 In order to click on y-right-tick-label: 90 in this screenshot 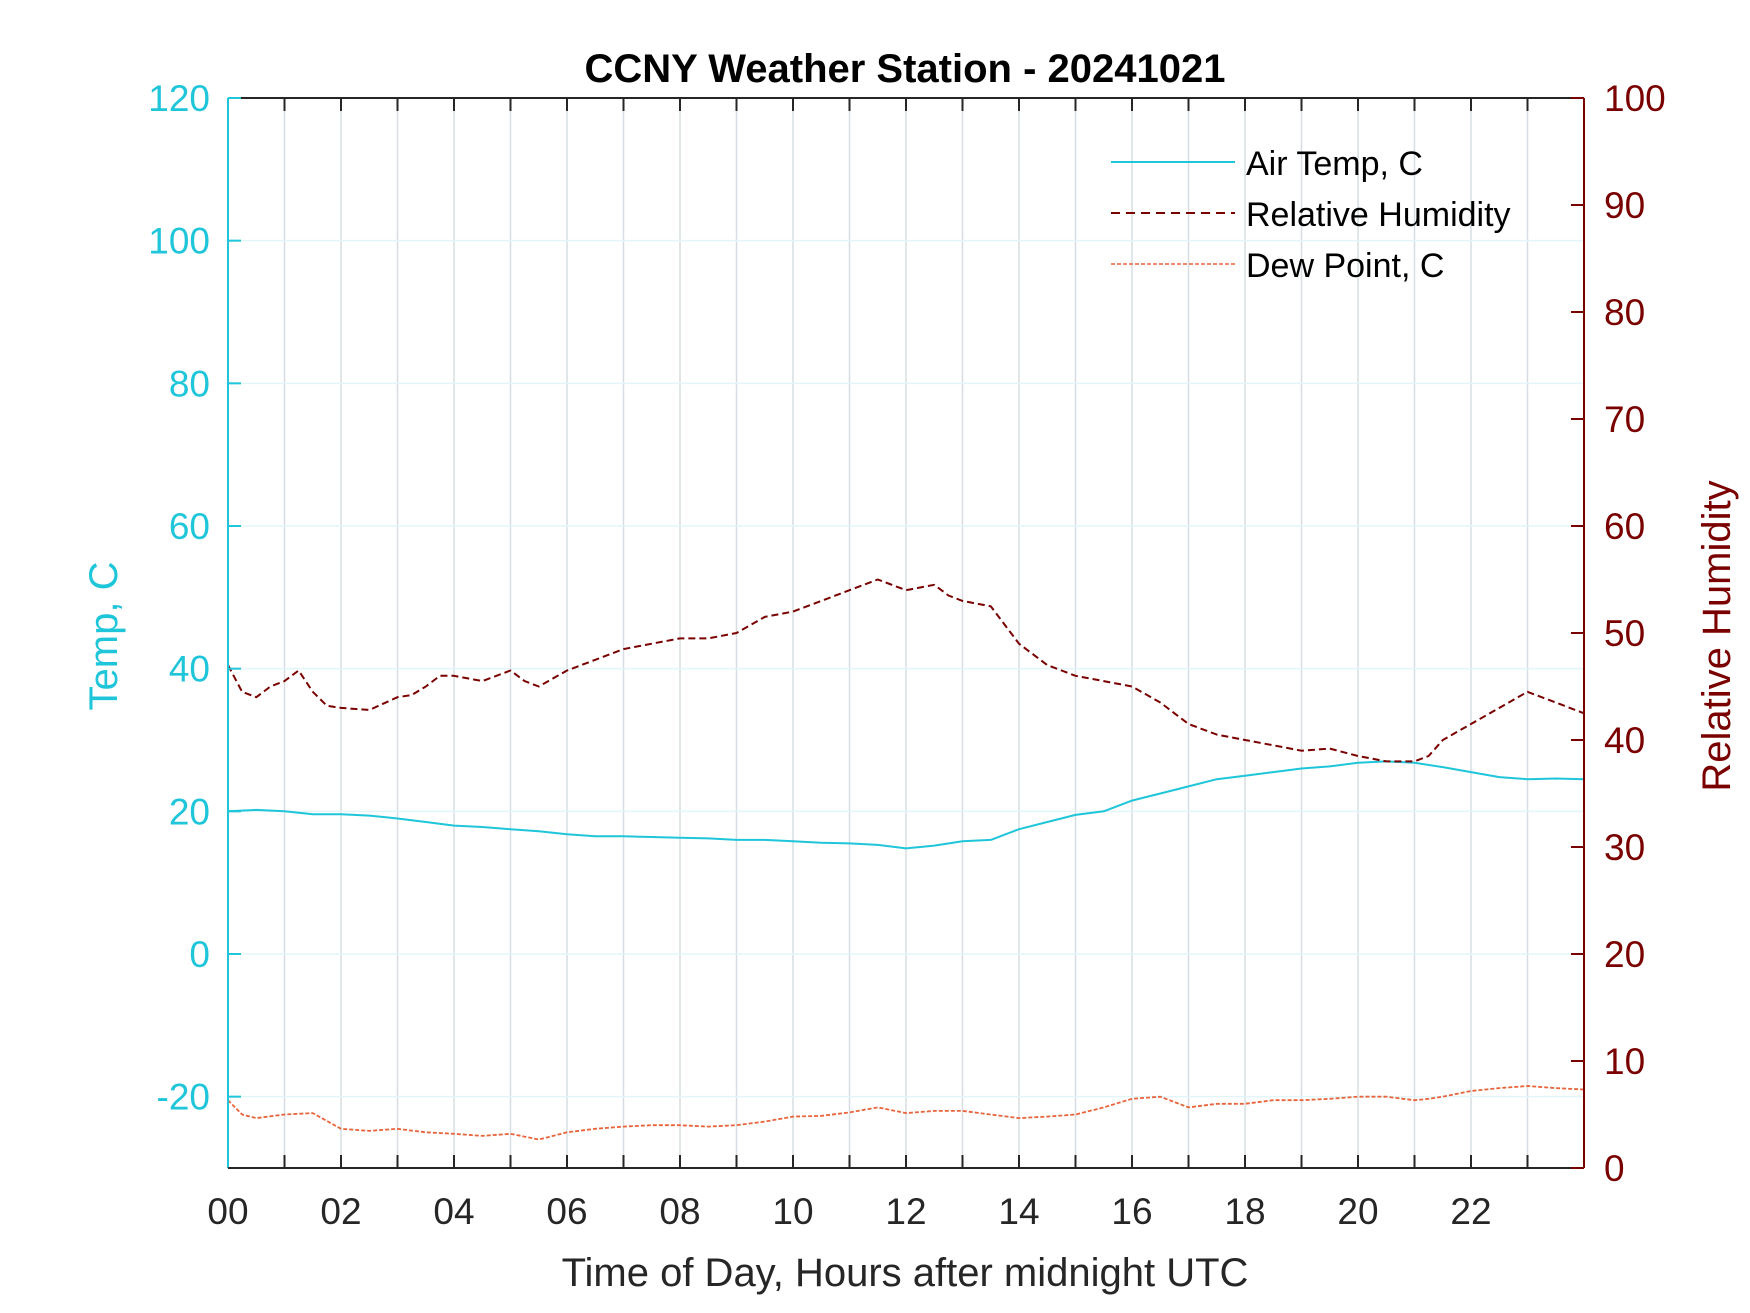, I will do `click(1624, 205)`.